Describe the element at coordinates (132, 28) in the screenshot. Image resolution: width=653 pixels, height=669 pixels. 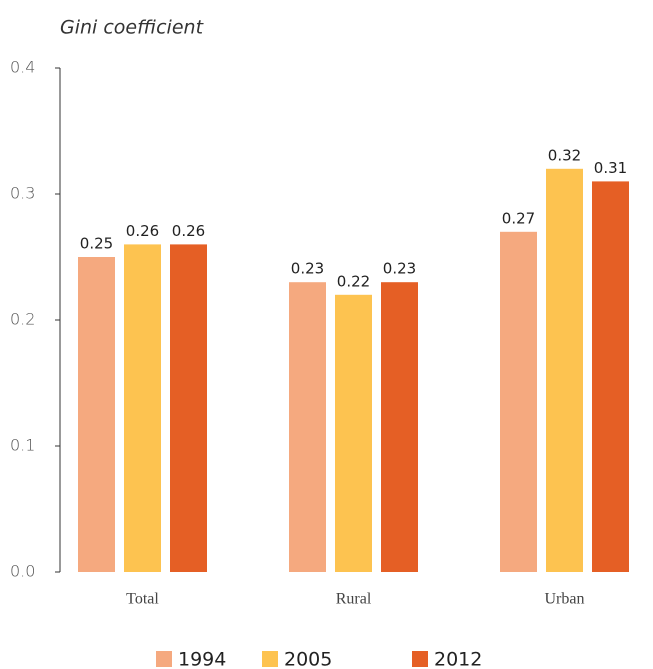
I see `y-axis-title: Gini coefficient` at that location.